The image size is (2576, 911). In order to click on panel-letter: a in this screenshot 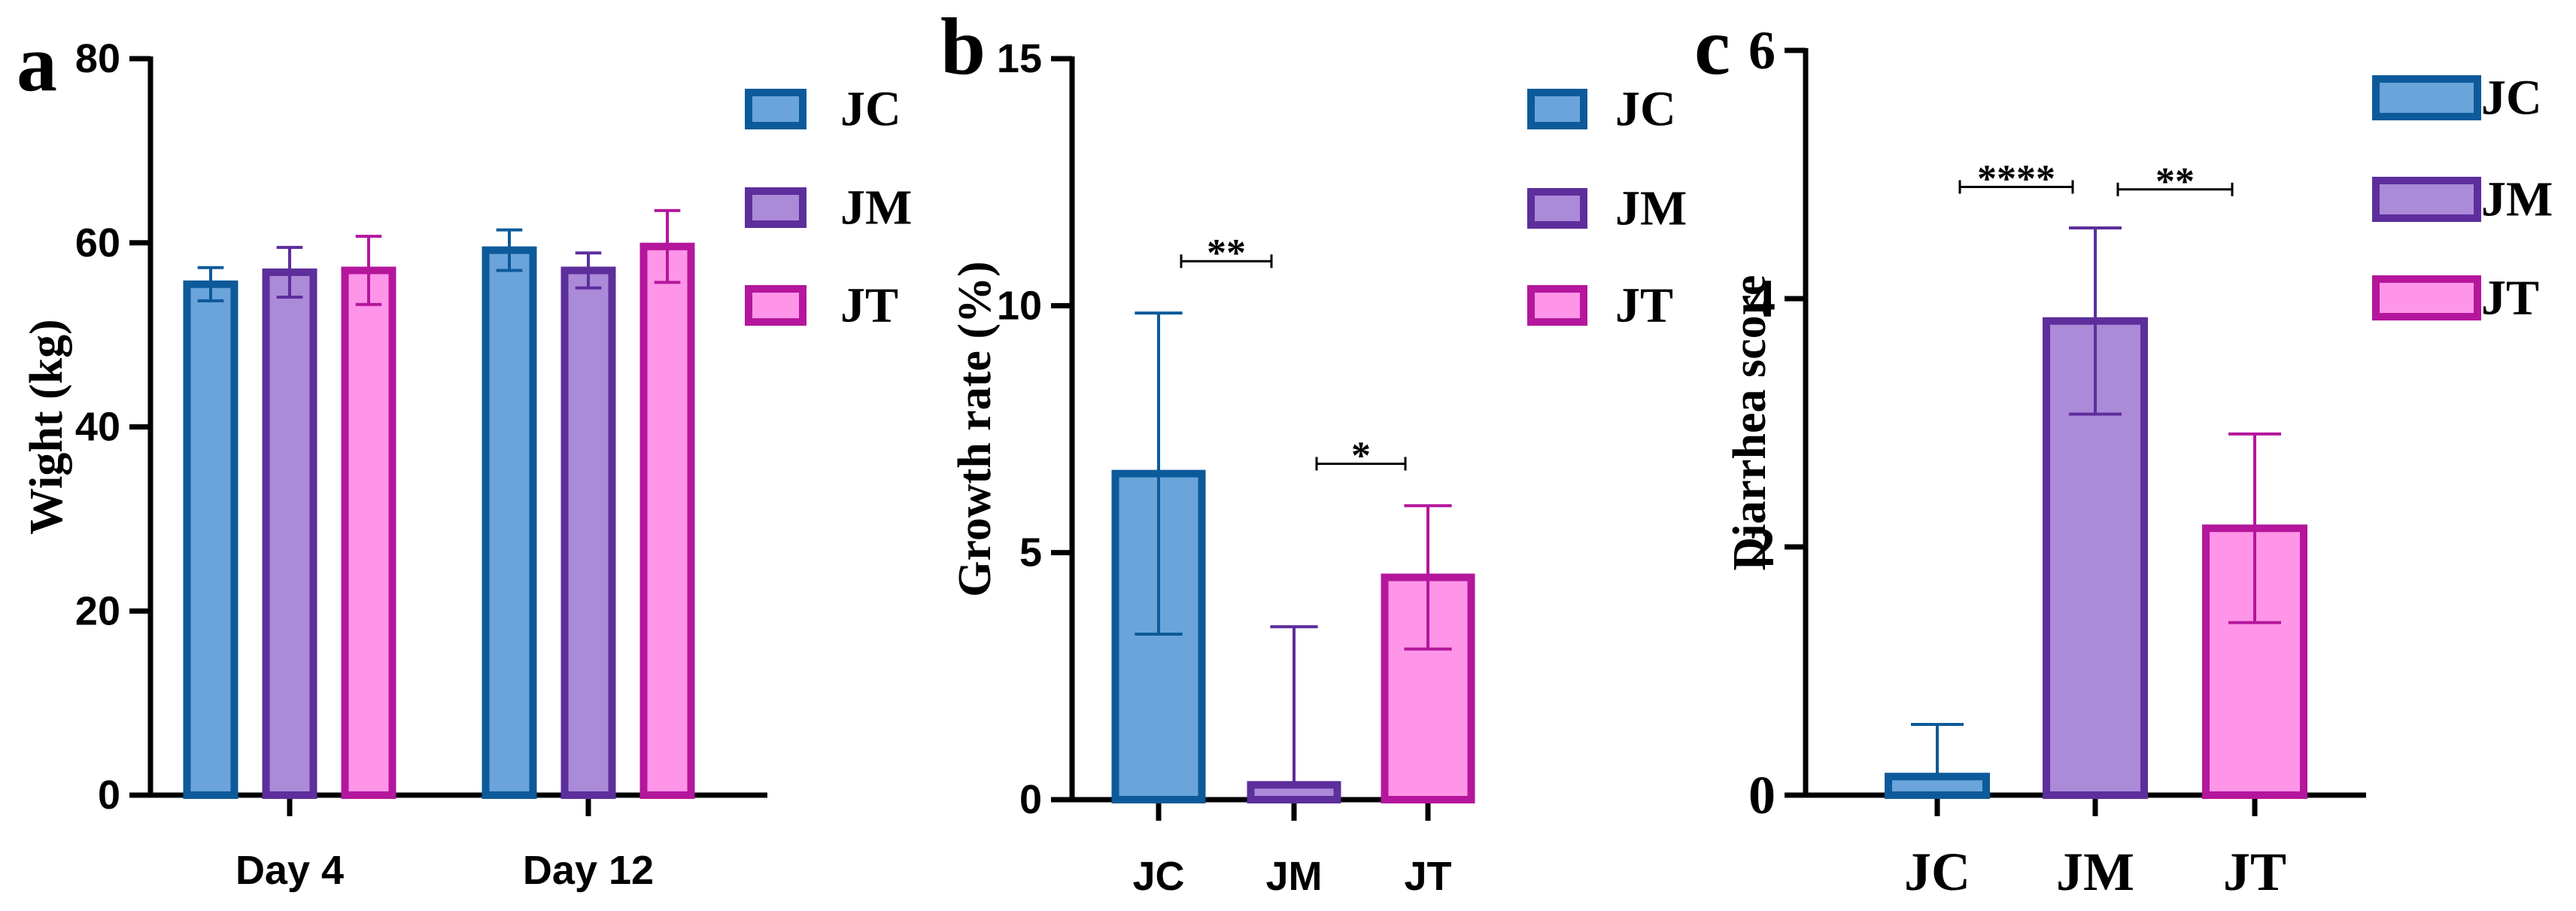, I will do `click(37, 63)`.